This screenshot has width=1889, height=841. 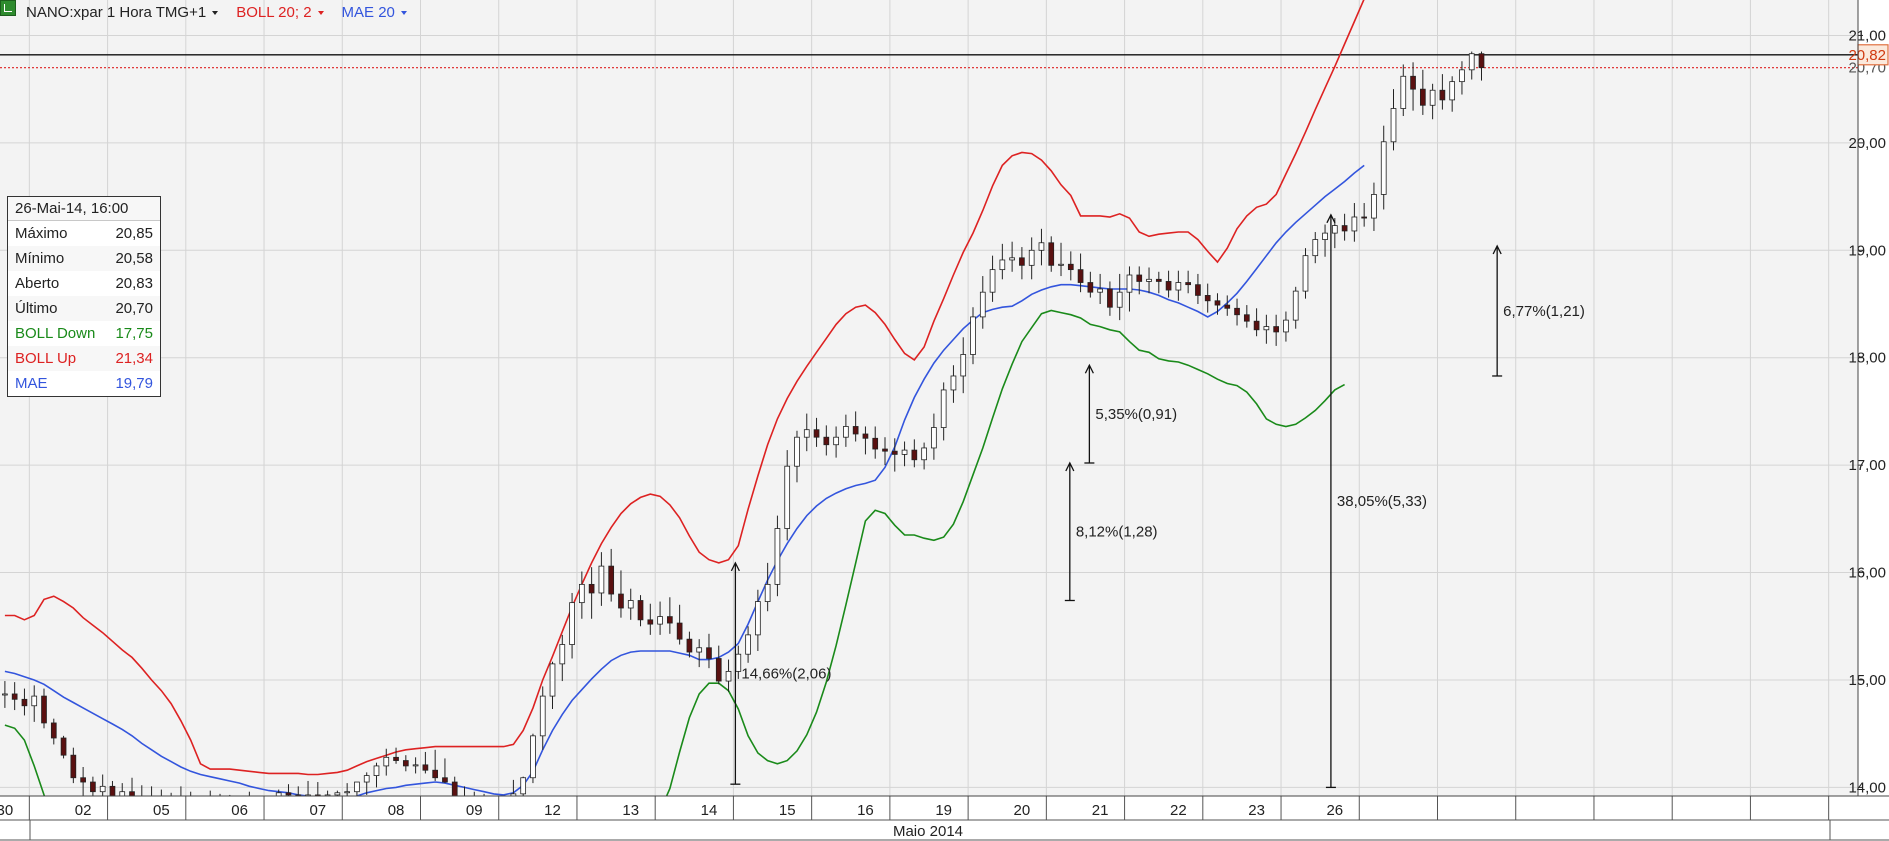 I want to click on x-tick-label: 19, so click(x=943, y=810).